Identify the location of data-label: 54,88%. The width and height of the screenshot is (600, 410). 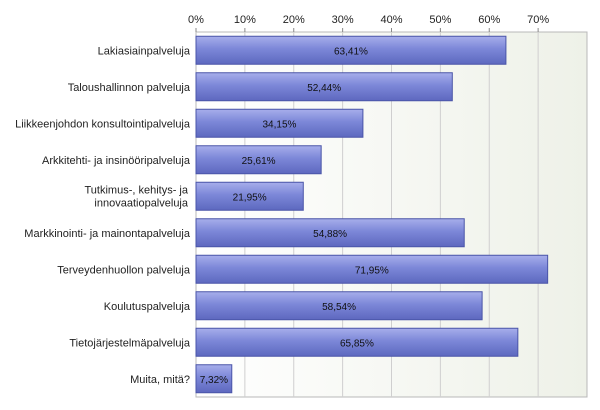
(330, 234).